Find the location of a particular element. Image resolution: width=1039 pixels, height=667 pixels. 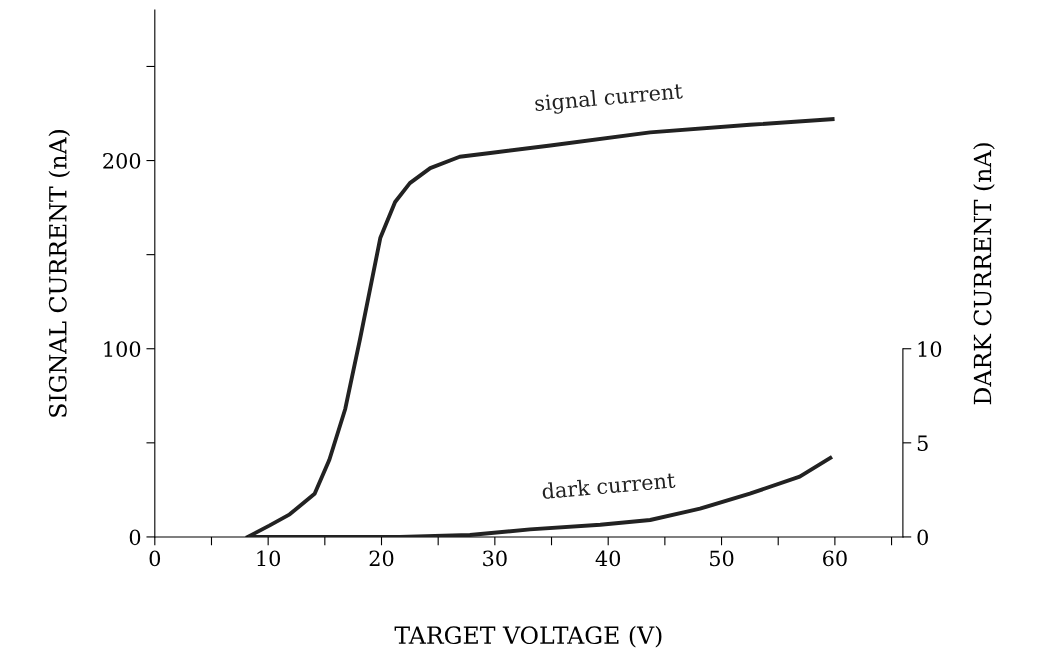

y-tick-label: 200 is located at coordinates (122, 161).